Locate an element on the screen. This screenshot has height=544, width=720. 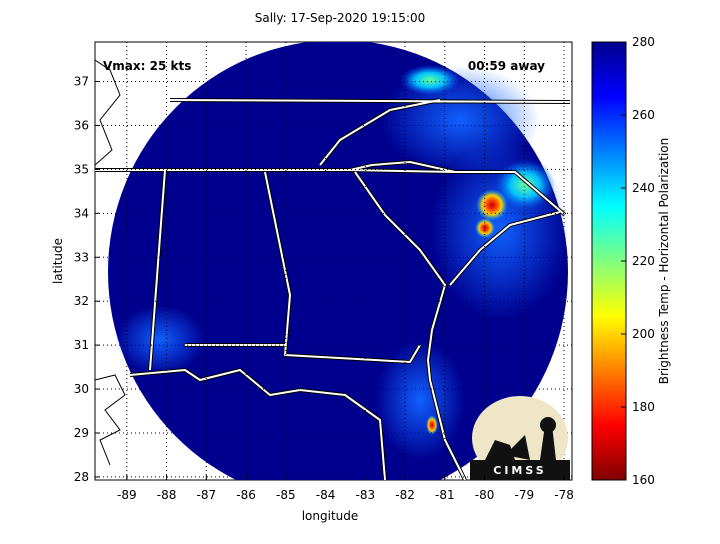
y-tick-label: 31 is located at coordinates (81, 345).